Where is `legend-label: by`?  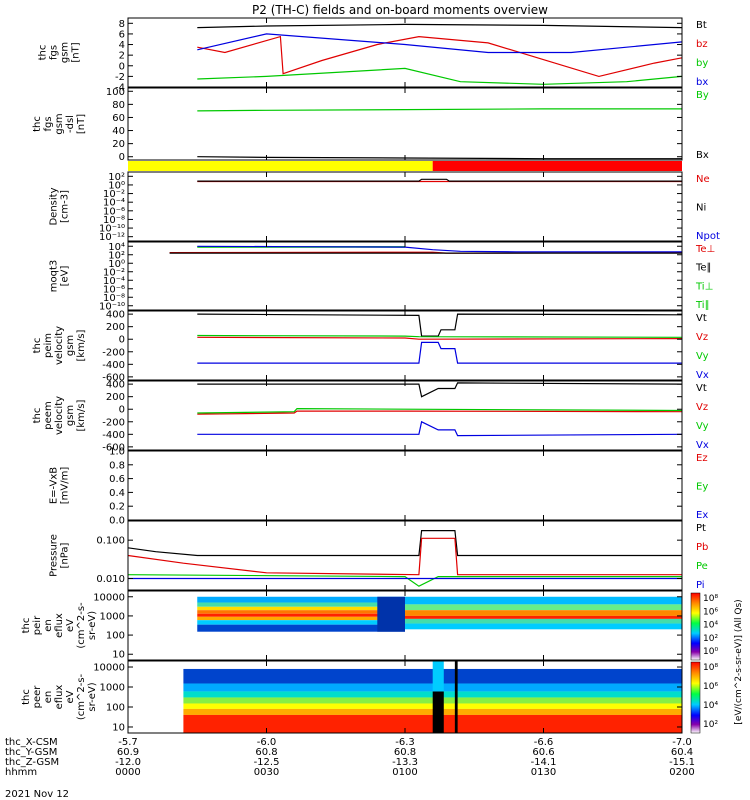
legend-label: by is located at coordinates (702, 63).